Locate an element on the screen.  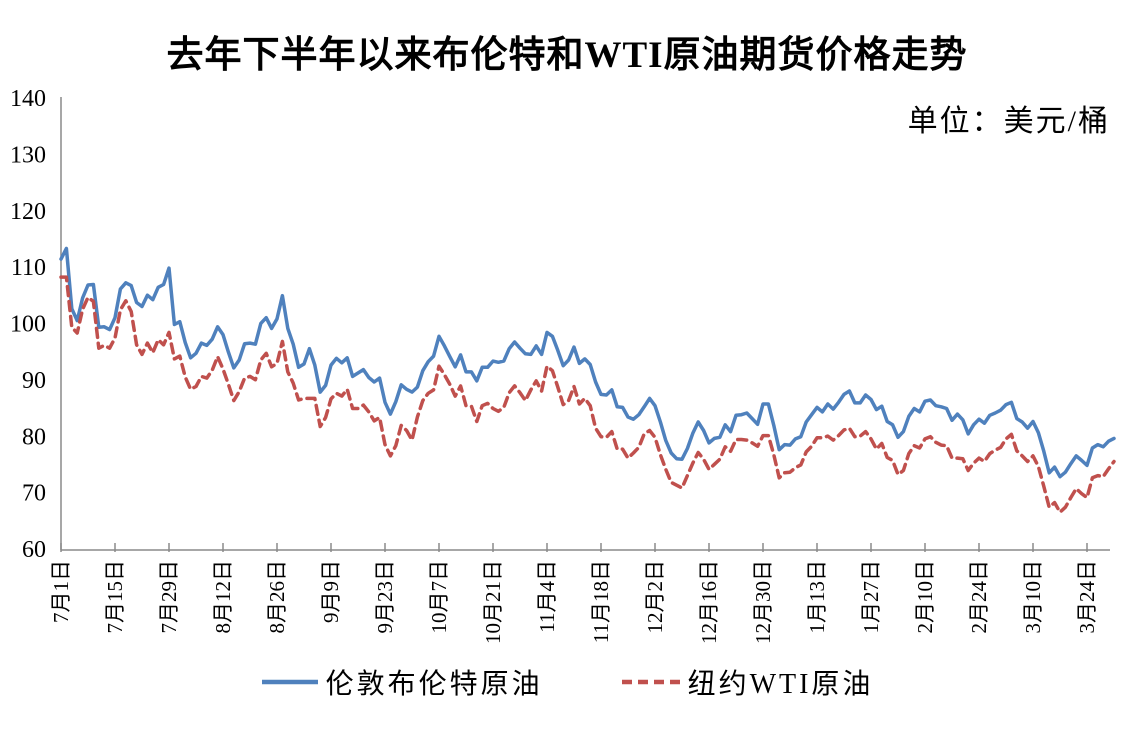
x-axis-tick-label: 3月10日 is located at coordinates (1033, 597).